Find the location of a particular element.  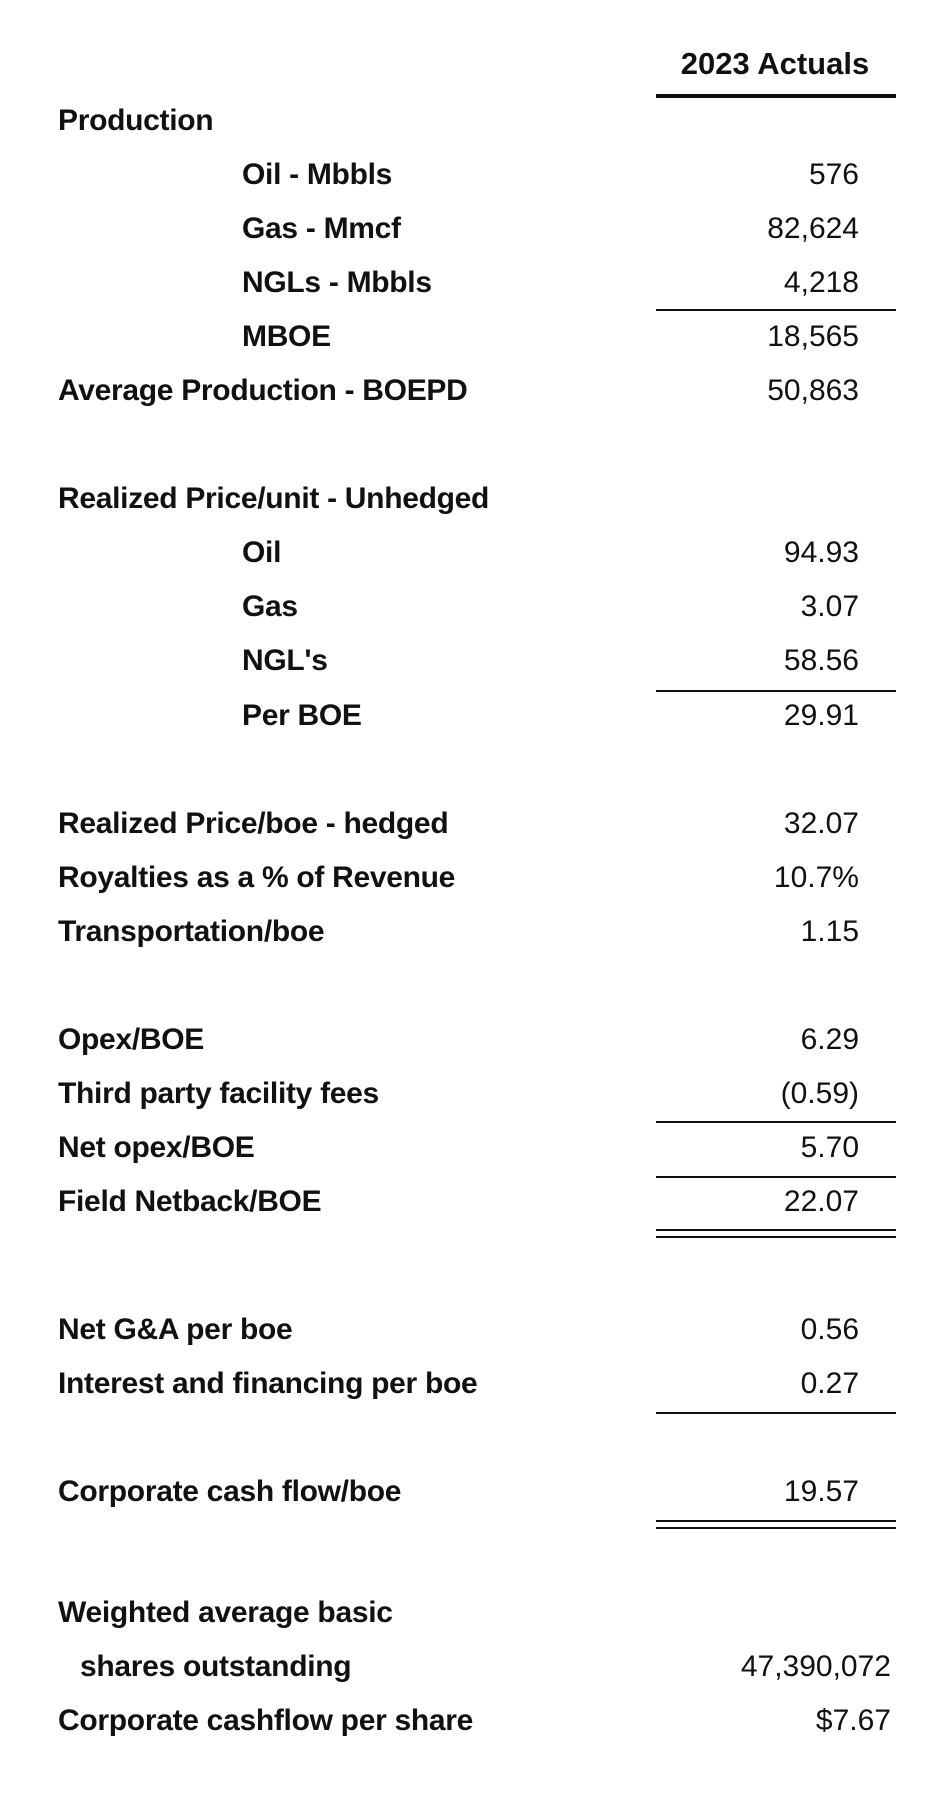

mboe-label: MBOE is located at coordinates (286, 336).